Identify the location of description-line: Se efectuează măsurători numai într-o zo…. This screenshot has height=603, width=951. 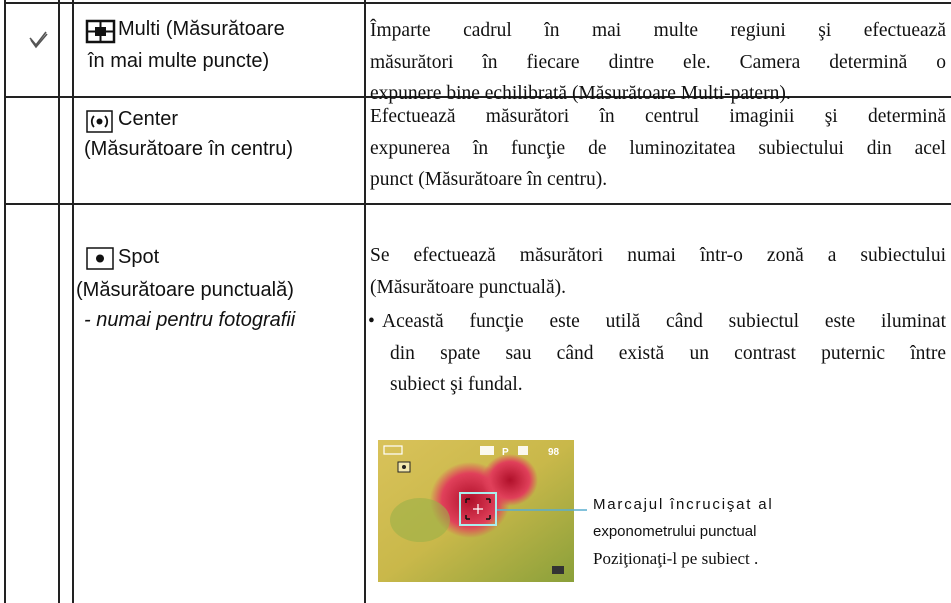
(658, 255).